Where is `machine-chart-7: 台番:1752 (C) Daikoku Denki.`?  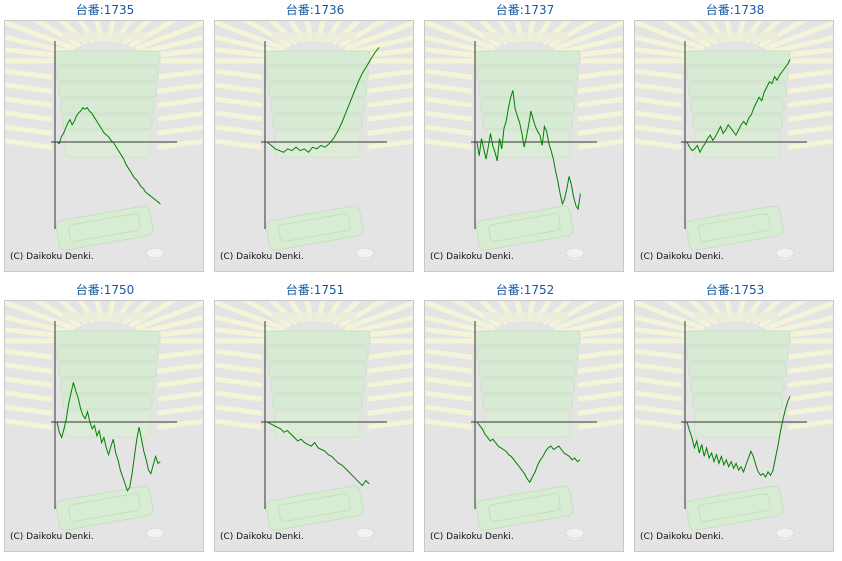 machine-chart-7: 台番:1752 (C) Daikoku Denki. is located at coordinates (525, 420).